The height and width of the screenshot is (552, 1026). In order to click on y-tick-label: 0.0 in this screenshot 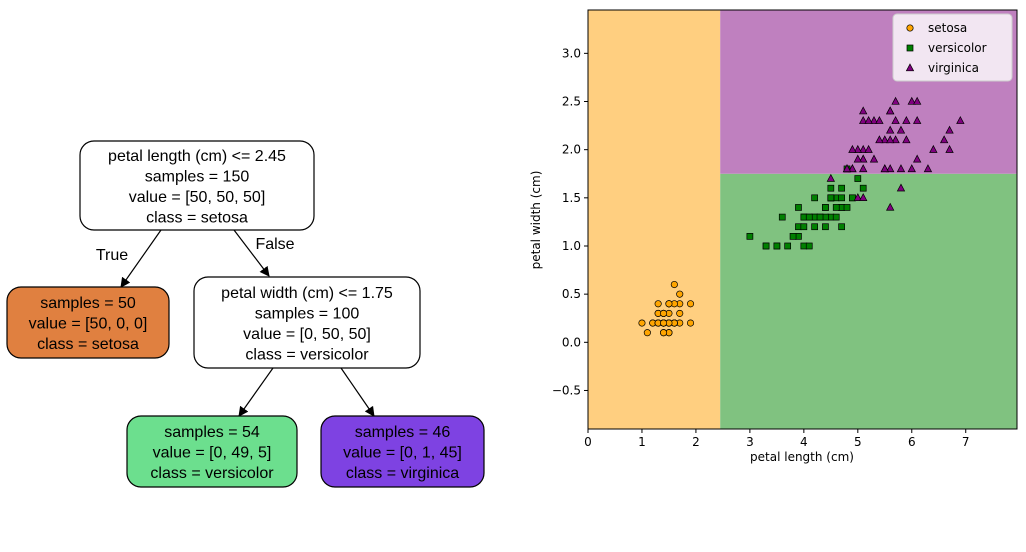, I will do `click(571, 342)`.